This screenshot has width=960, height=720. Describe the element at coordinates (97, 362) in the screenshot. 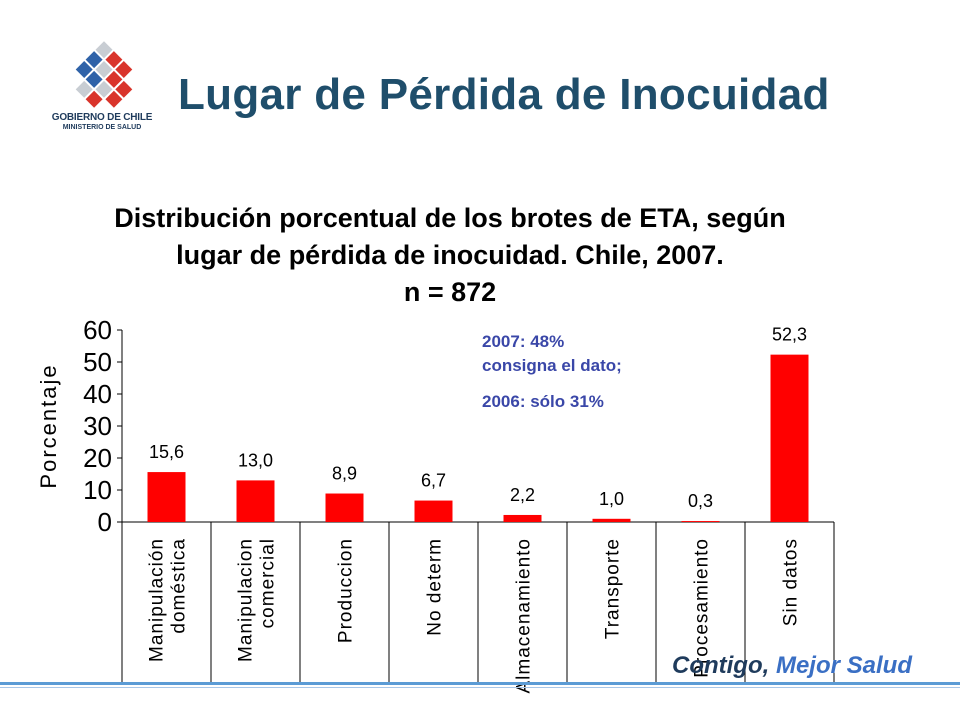

I see `y-tick-label: 50` at that location.